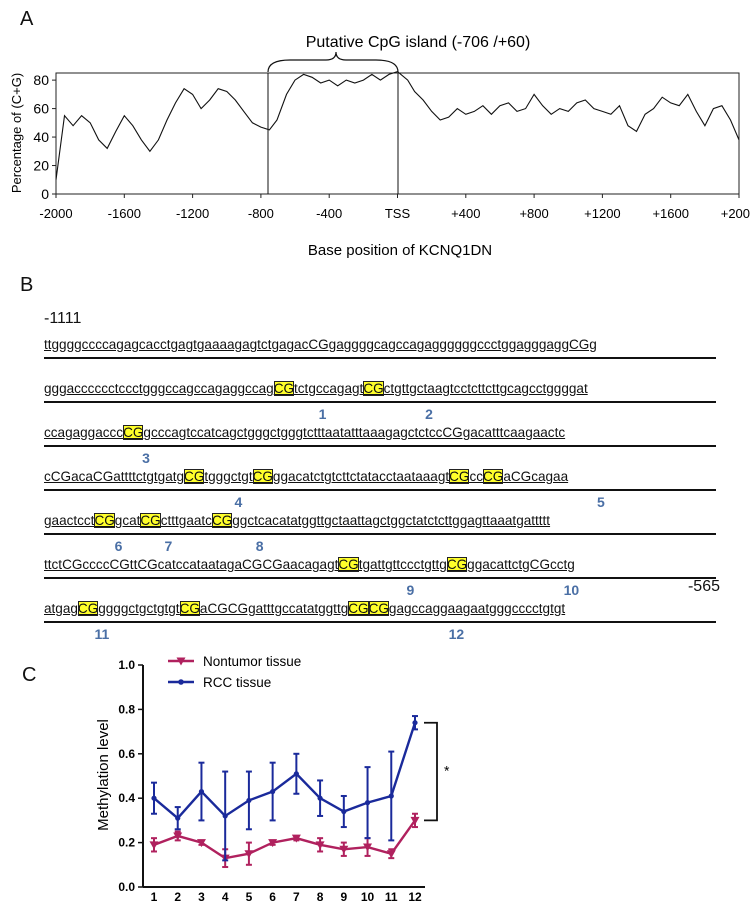 Image resolution: width=750 pixels, height=902 pixels. I want to click on cpg-site-number: 11, so click(102, 634).